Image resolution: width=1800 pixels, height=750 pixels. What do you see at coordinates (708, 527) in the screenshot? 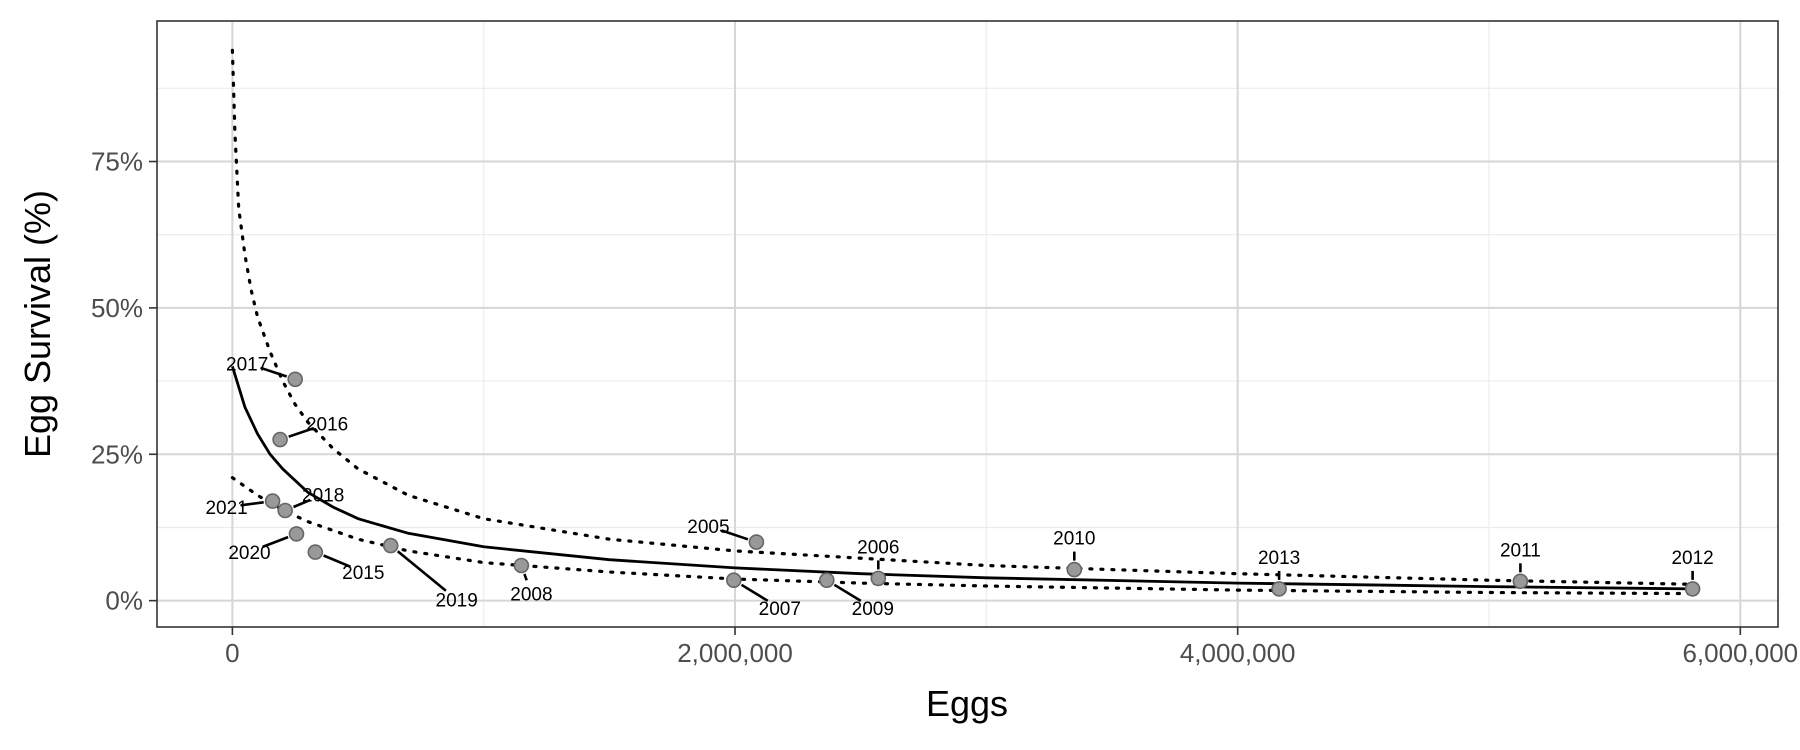
I see `point-label-2005: 2005` at bounding box center [708, 527].